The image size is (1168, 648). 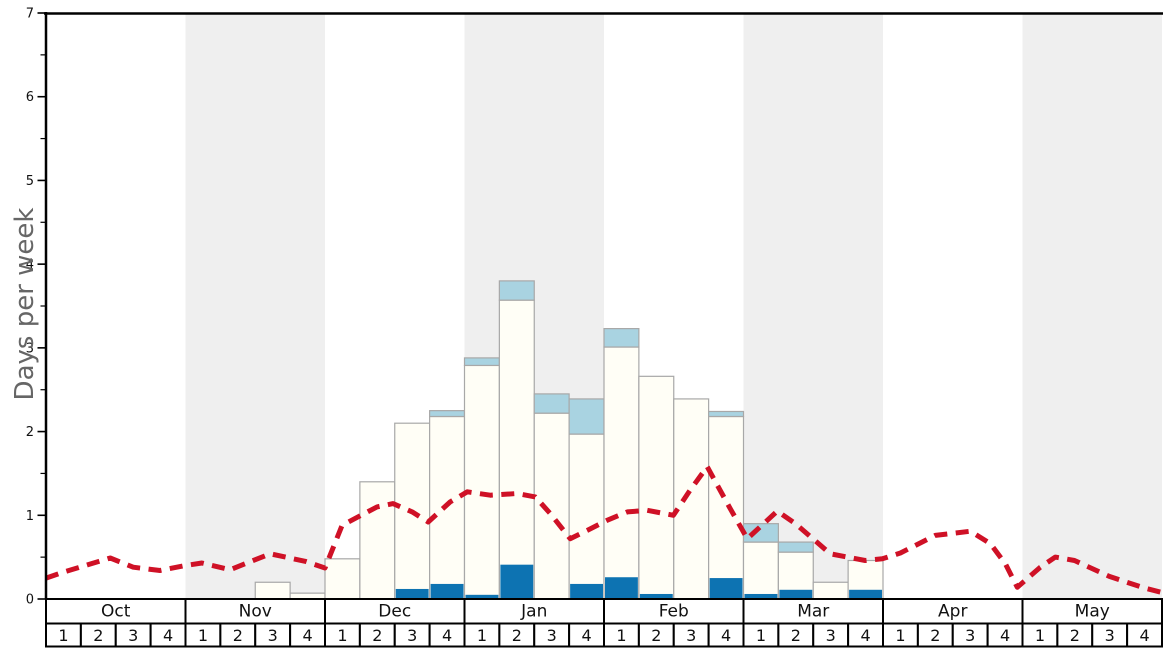 I want to click on x-axis-month-label: May, so click(x=1092, y=612).